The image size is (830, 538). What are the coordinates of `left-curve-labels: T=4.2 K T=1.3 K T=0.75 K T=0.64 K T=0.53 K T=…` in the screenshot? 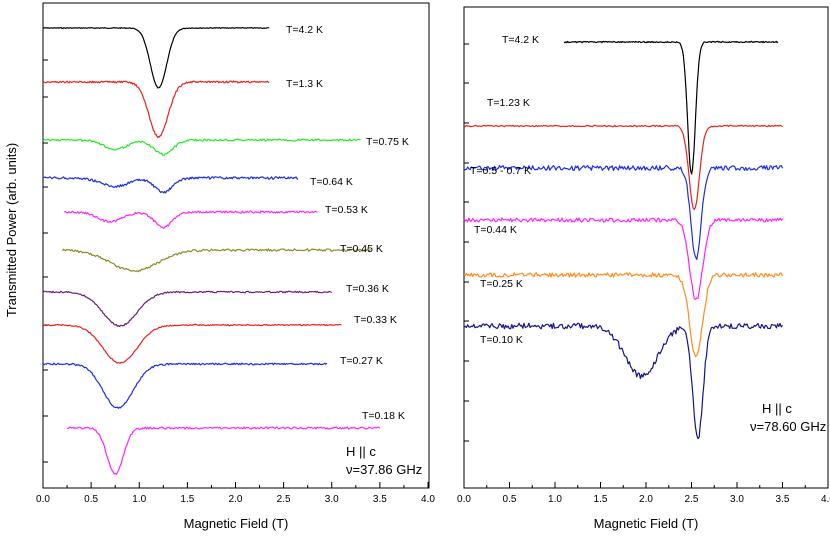 It's located at (347, 223).